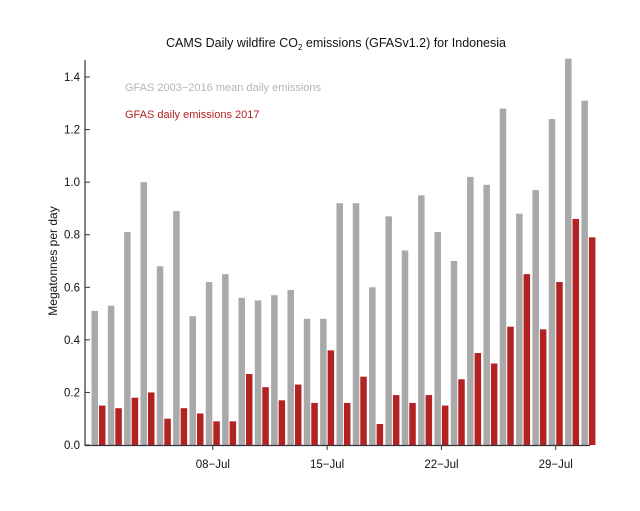  Describe the element at coordinates (327, 465) in the screenshot. I see `x-tick-label: 15−Jul` at that location.